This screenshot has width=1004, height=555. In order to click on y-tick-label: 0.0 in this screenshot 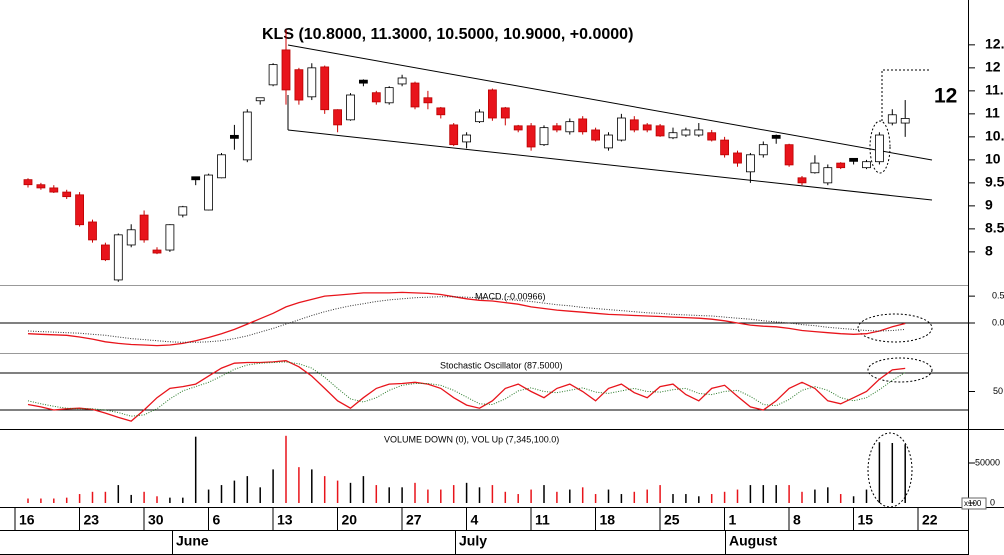, I will do `click(998, 322)`.